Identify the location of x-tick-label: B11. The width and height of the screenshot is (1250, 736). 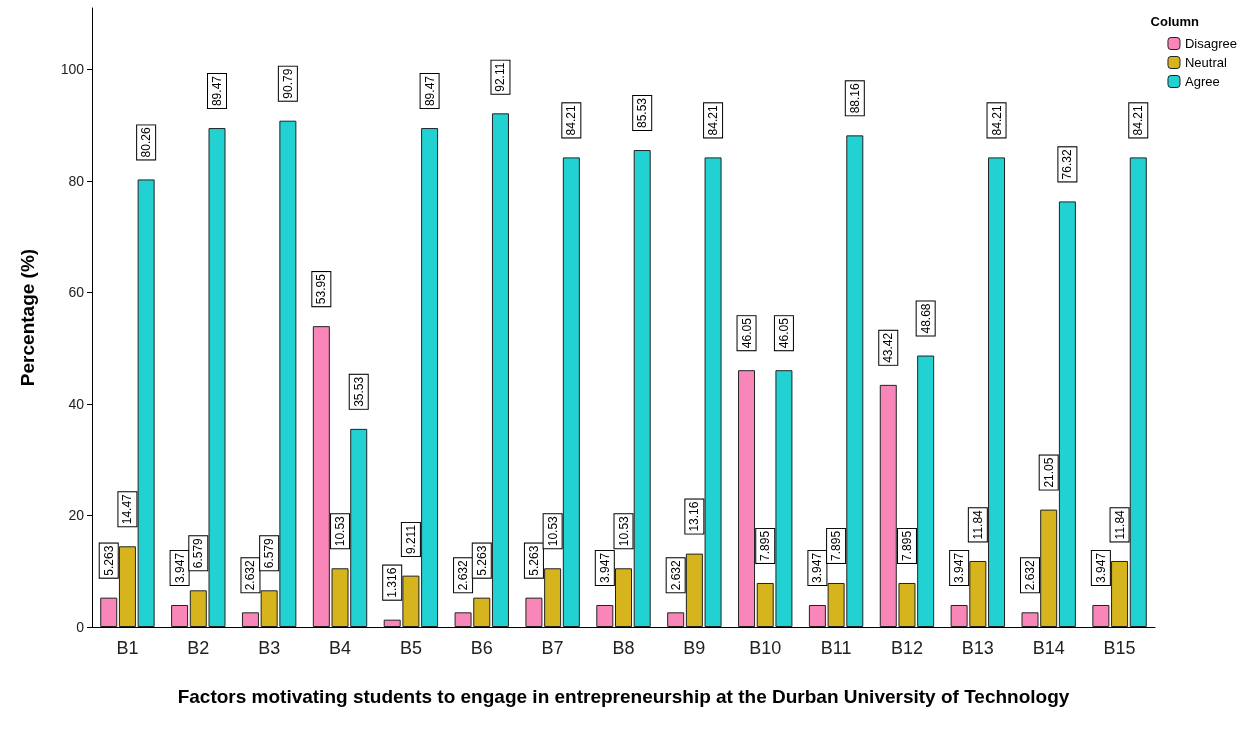
(836, 648).